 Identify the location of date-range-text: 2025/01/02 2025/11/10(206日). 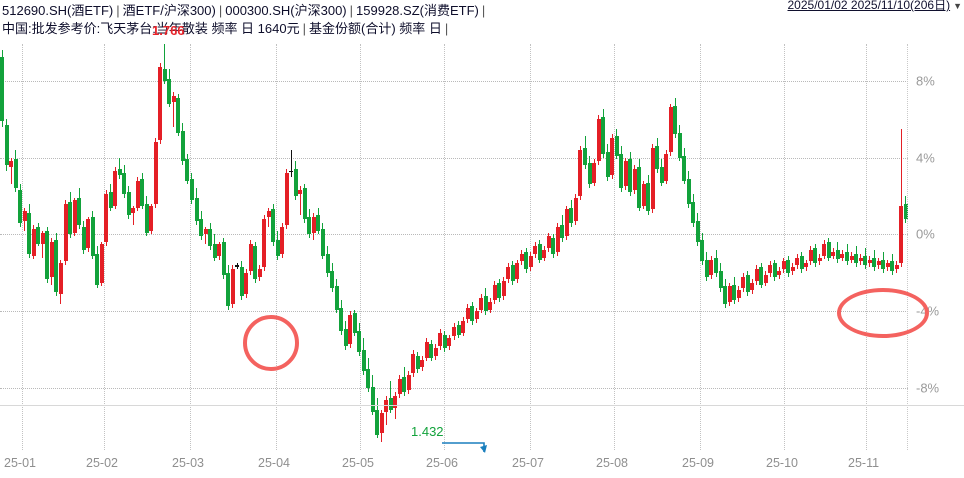
(869, 6).